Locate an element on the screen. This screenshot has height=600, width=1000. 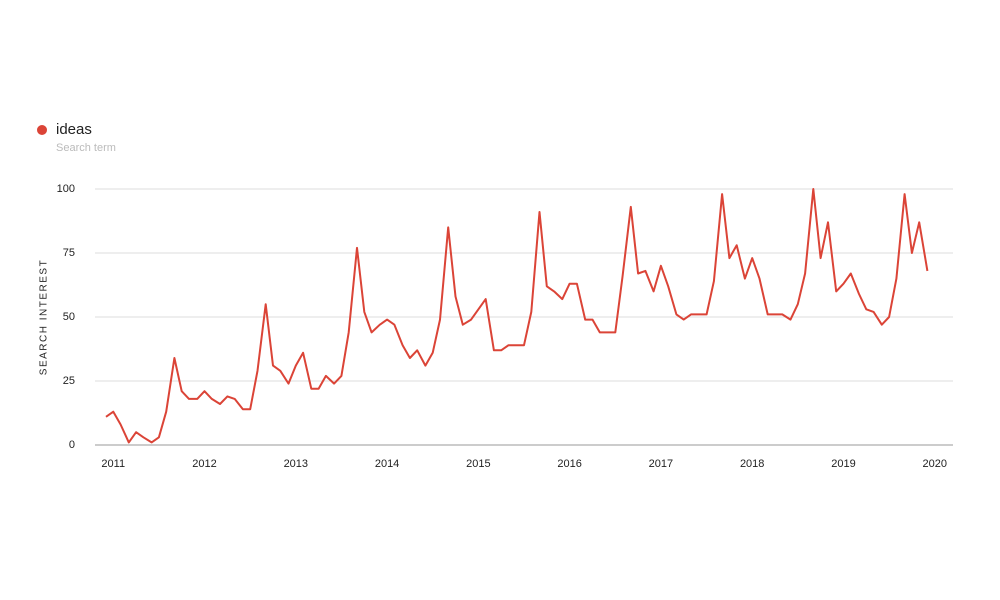
legend-subtitle: Search term is located at coordinates (86, 148).